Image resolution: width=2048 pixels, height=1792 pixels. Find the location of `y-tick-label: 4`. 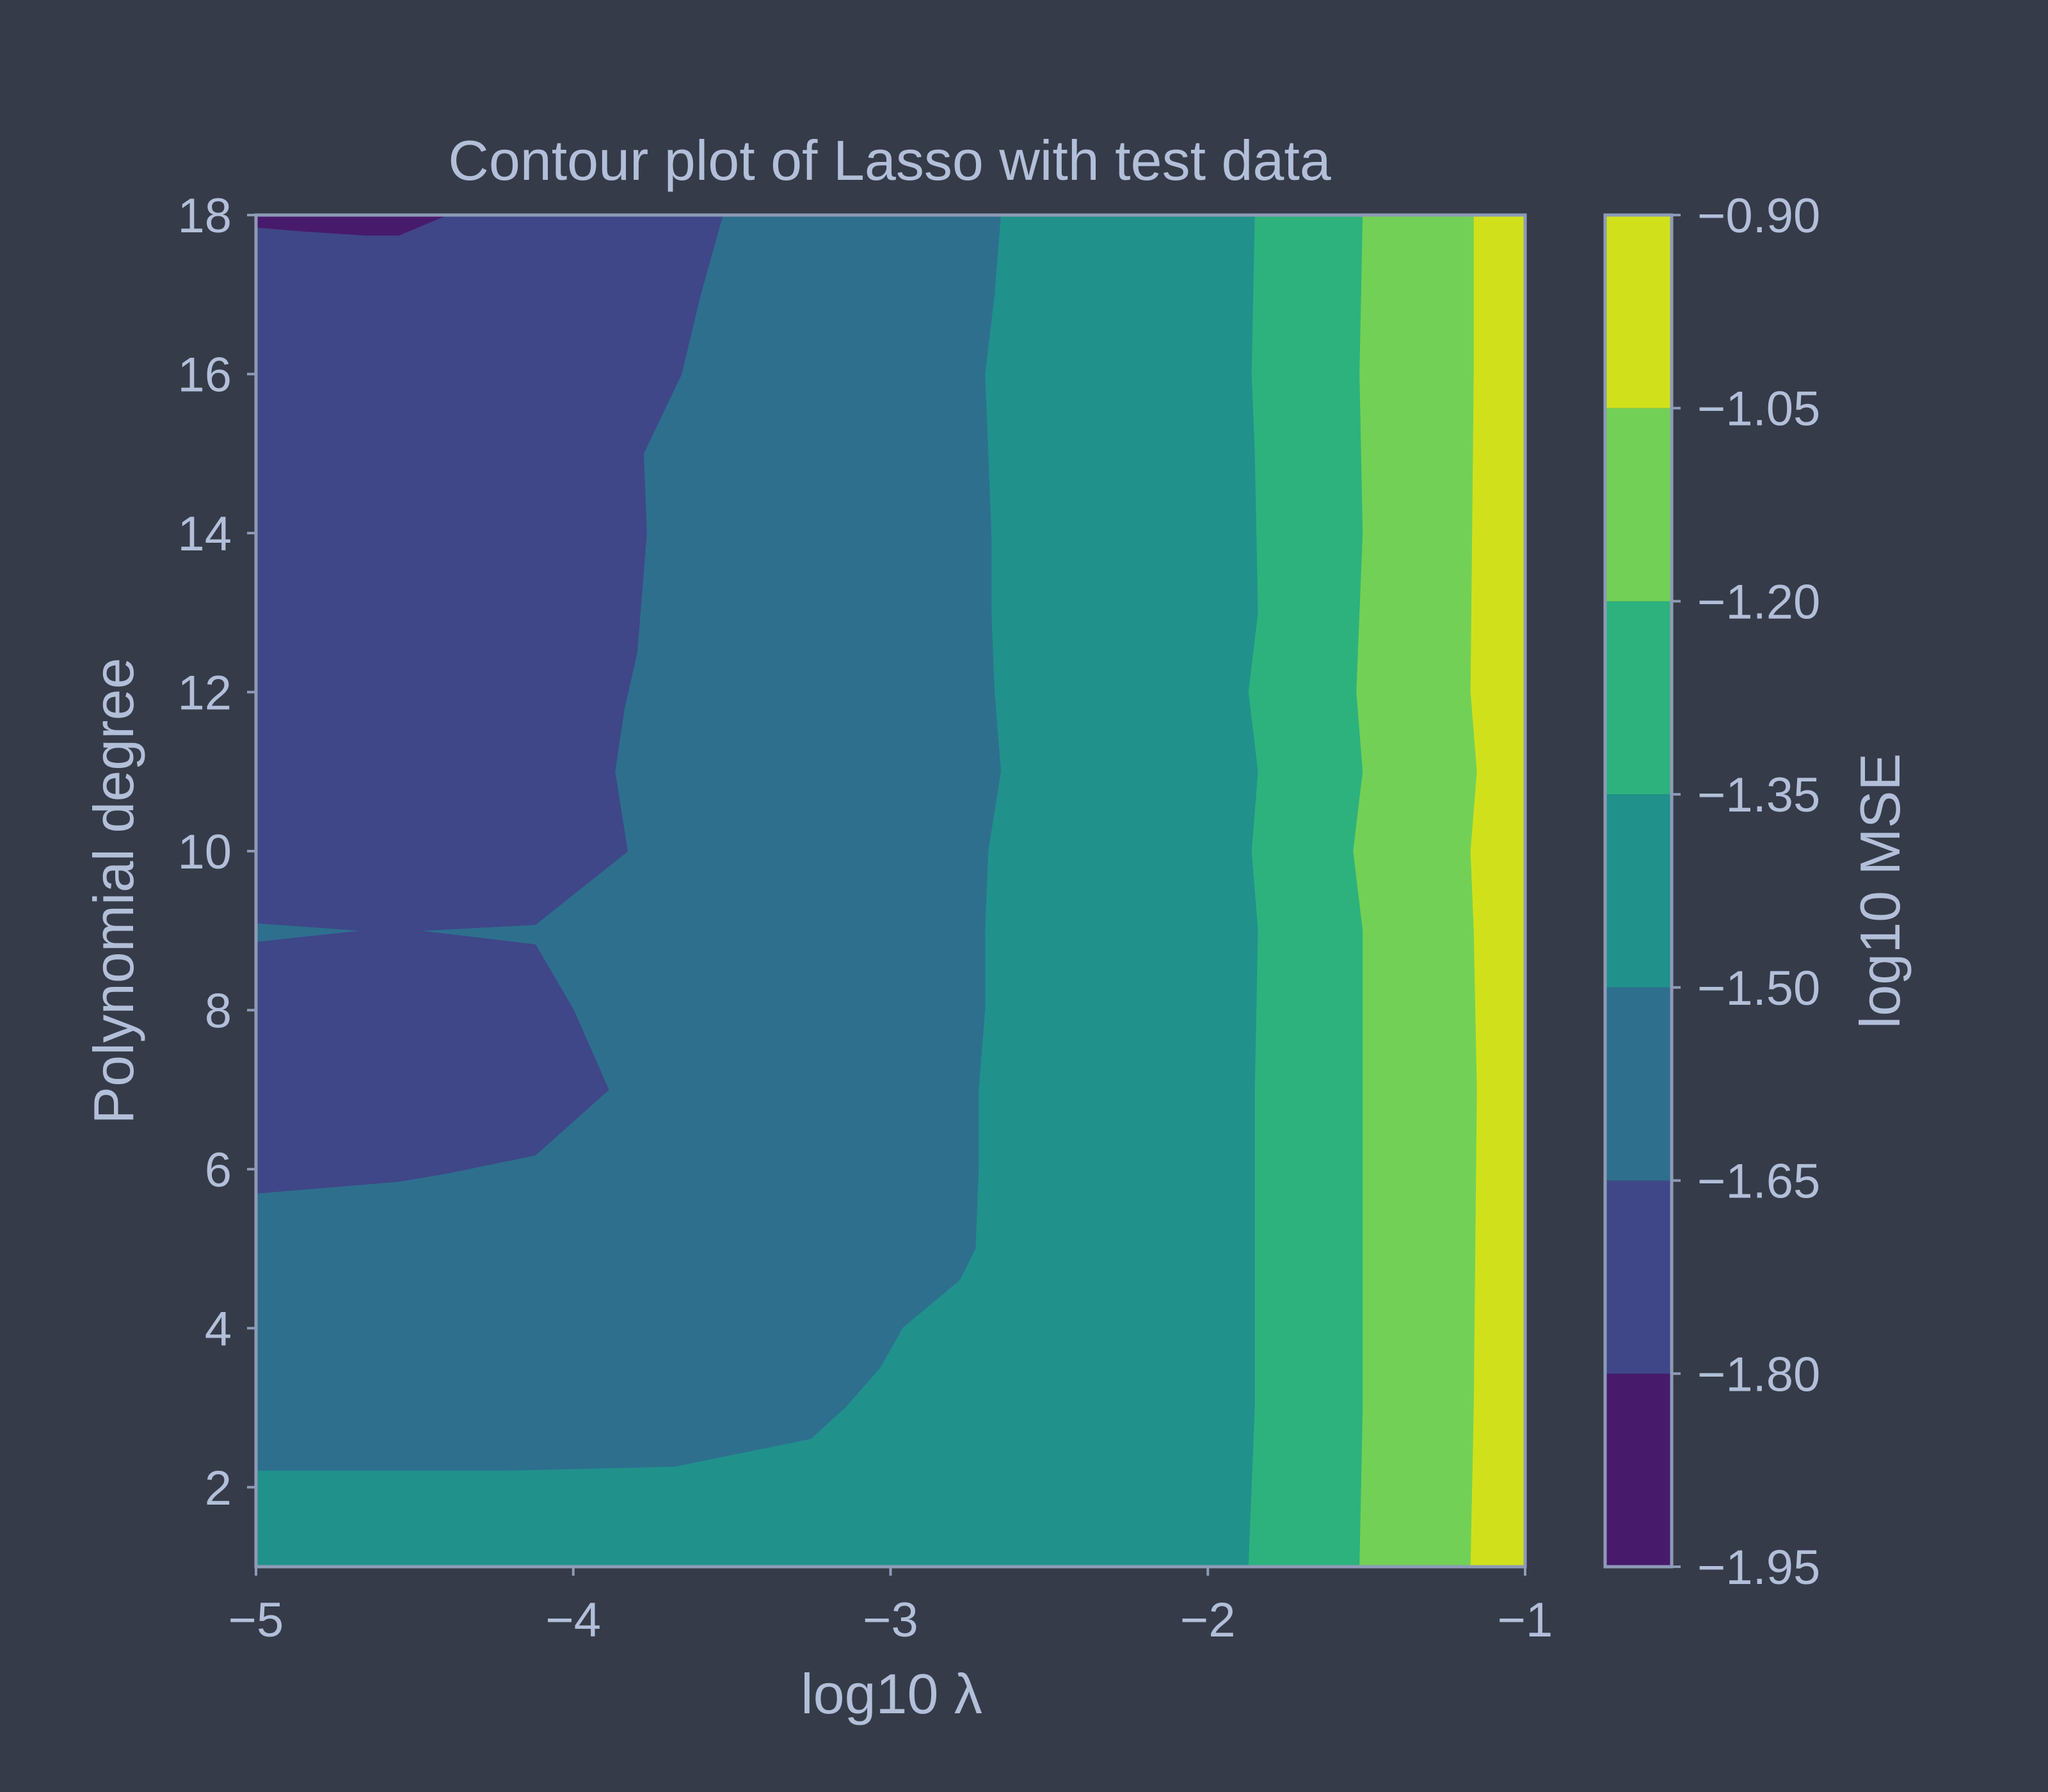

y-tick-label: 4 is located at coordinates (218, 1329).